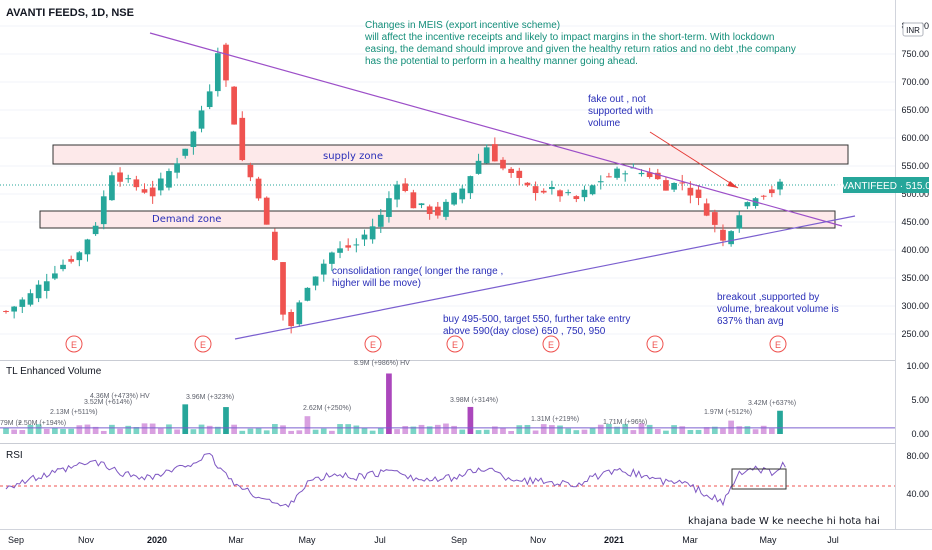  Describe the element at coordinates (395, 480) in the screenshot. I see `rsi-series` at that location.